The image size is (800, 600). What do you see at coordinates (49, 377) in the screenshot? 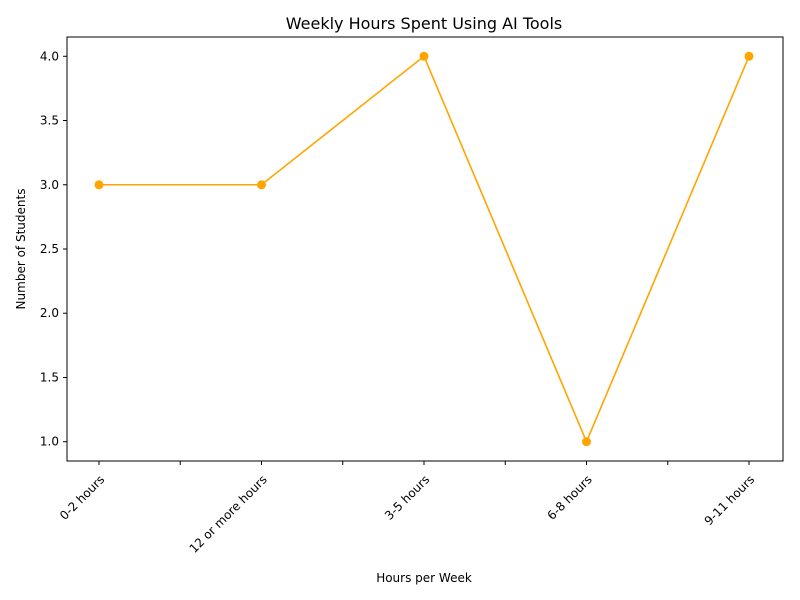
I see `y-tick-label-1: 1.5` at bounding box center [49, 377].